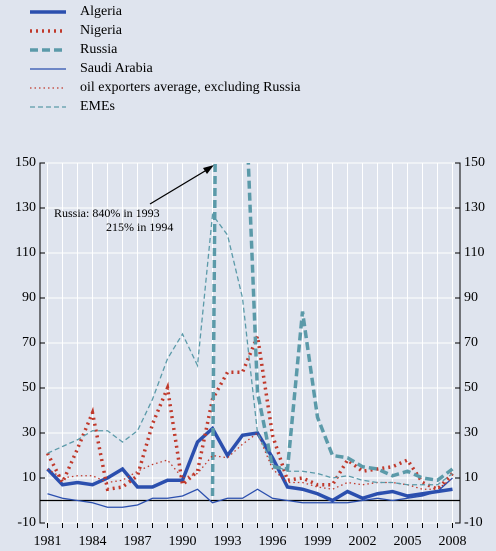 Image resolution: width=496 pixels, height=551 pixels. Describe the element at coordinates (474, 162) in the screenshot. I see `y2-tick-label: 150` at that location.